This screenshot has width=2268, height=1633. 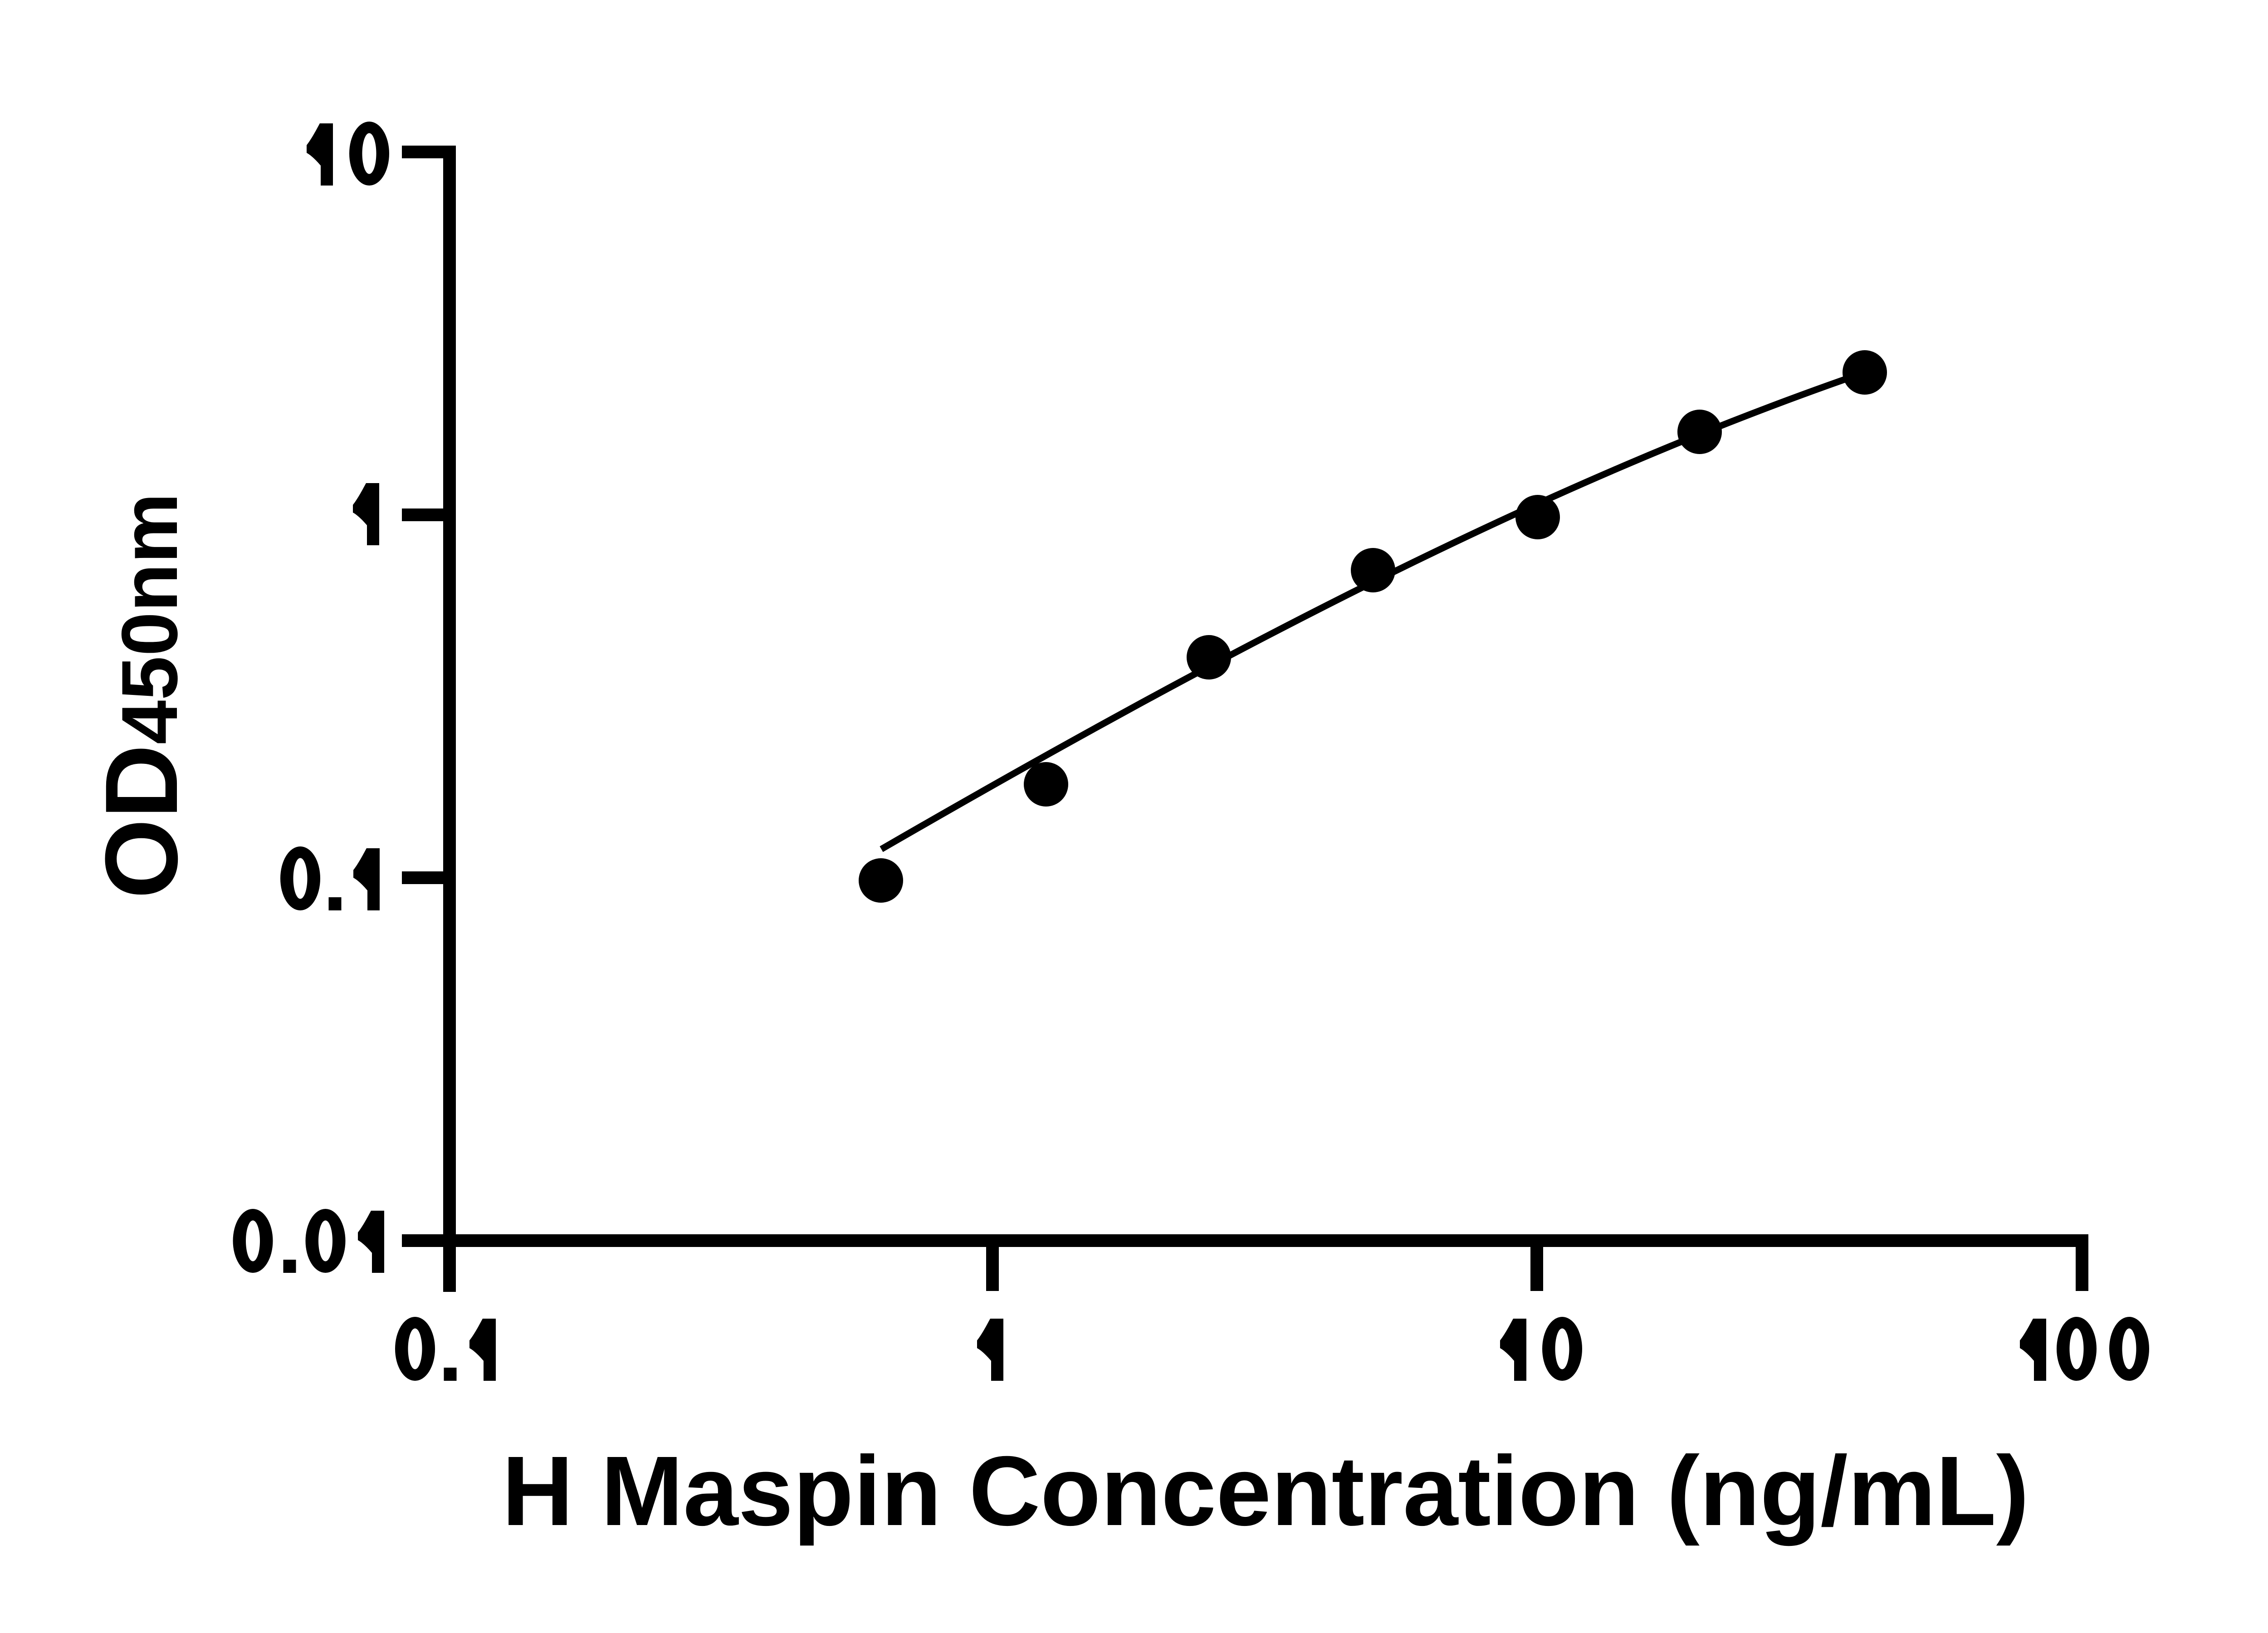 I want to click on svg-text: H Maspin Concentration (ng/mL), so click(x=1265, y=1491).